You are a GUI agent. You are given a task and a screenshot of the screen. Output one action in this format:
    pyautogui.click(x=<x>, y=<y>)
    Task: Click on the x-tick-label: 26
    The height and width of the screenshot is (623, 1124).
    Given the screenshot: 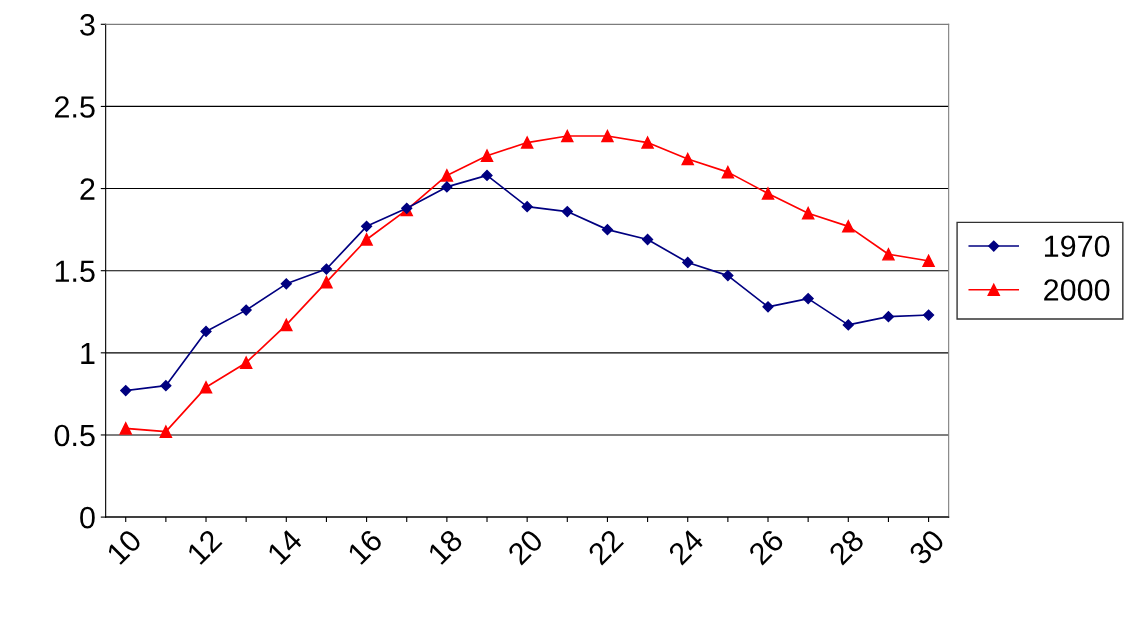 What is the action you would take?
    pyautogui.click(x=766, y=547)
    